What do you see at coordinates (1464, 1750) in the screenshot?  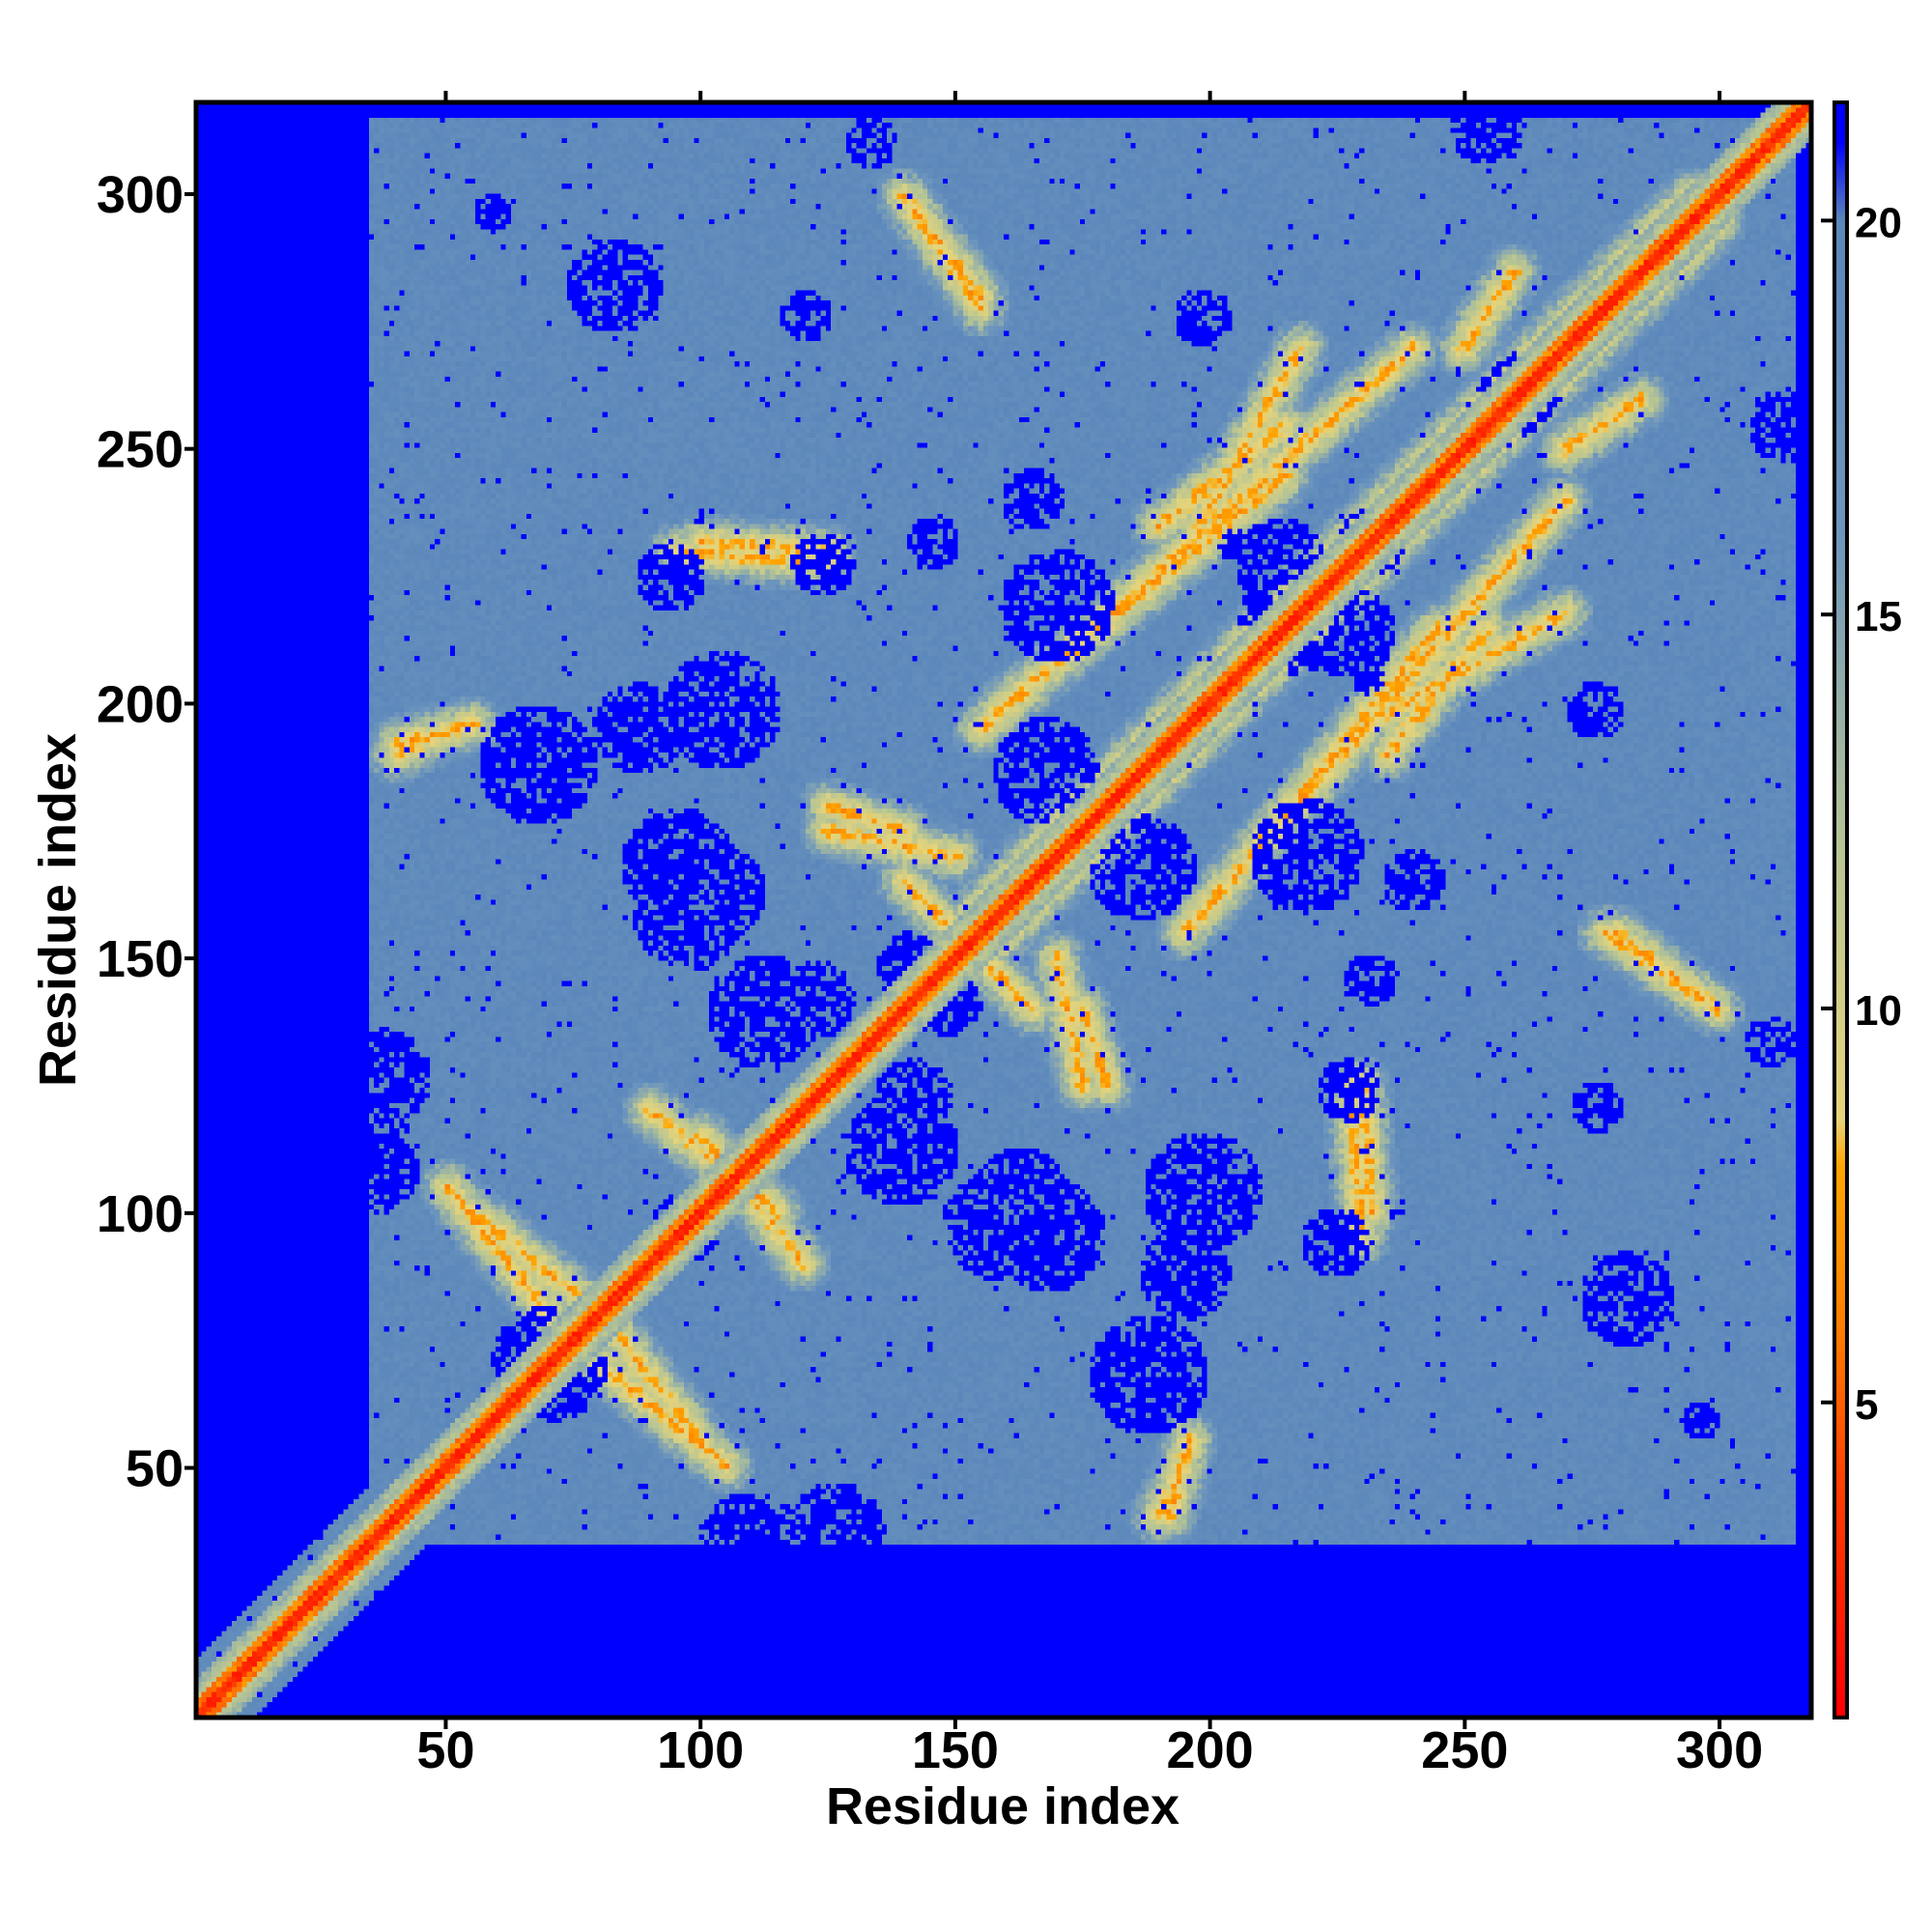 I see `x-tick-label: 250` at bounding box center [1464, 1750].